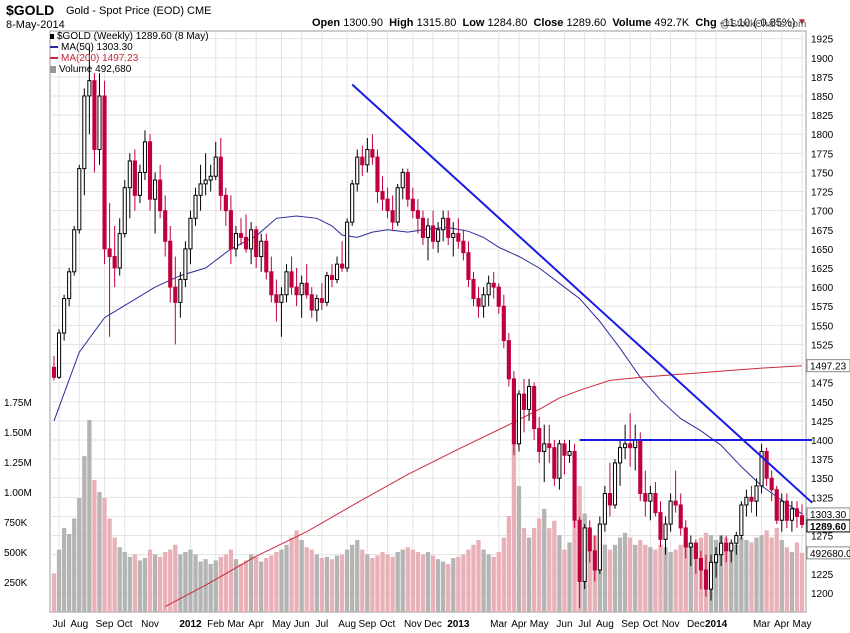 This screenshot has width=850, height=633. Describe the element at coordinates (95, 69) in the screenshot. I see `legend-volume-text: Volume 492,680` at that location.